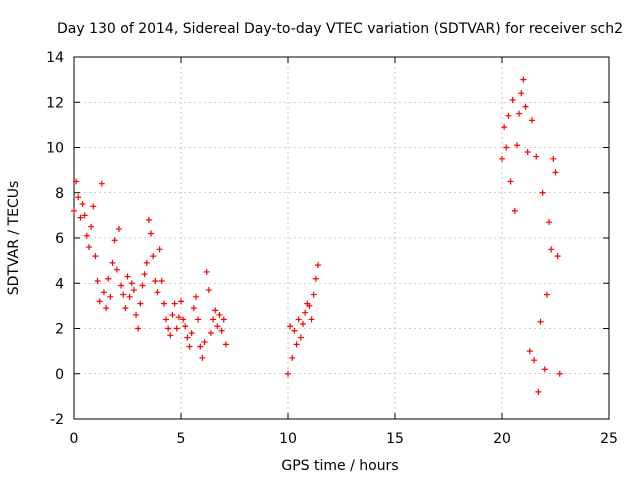 The height and width of the screenshot is (480, 640). I want to click on y-tick-labels: -2 0 2 4 6 8 10 12 14, so click(55, 239).